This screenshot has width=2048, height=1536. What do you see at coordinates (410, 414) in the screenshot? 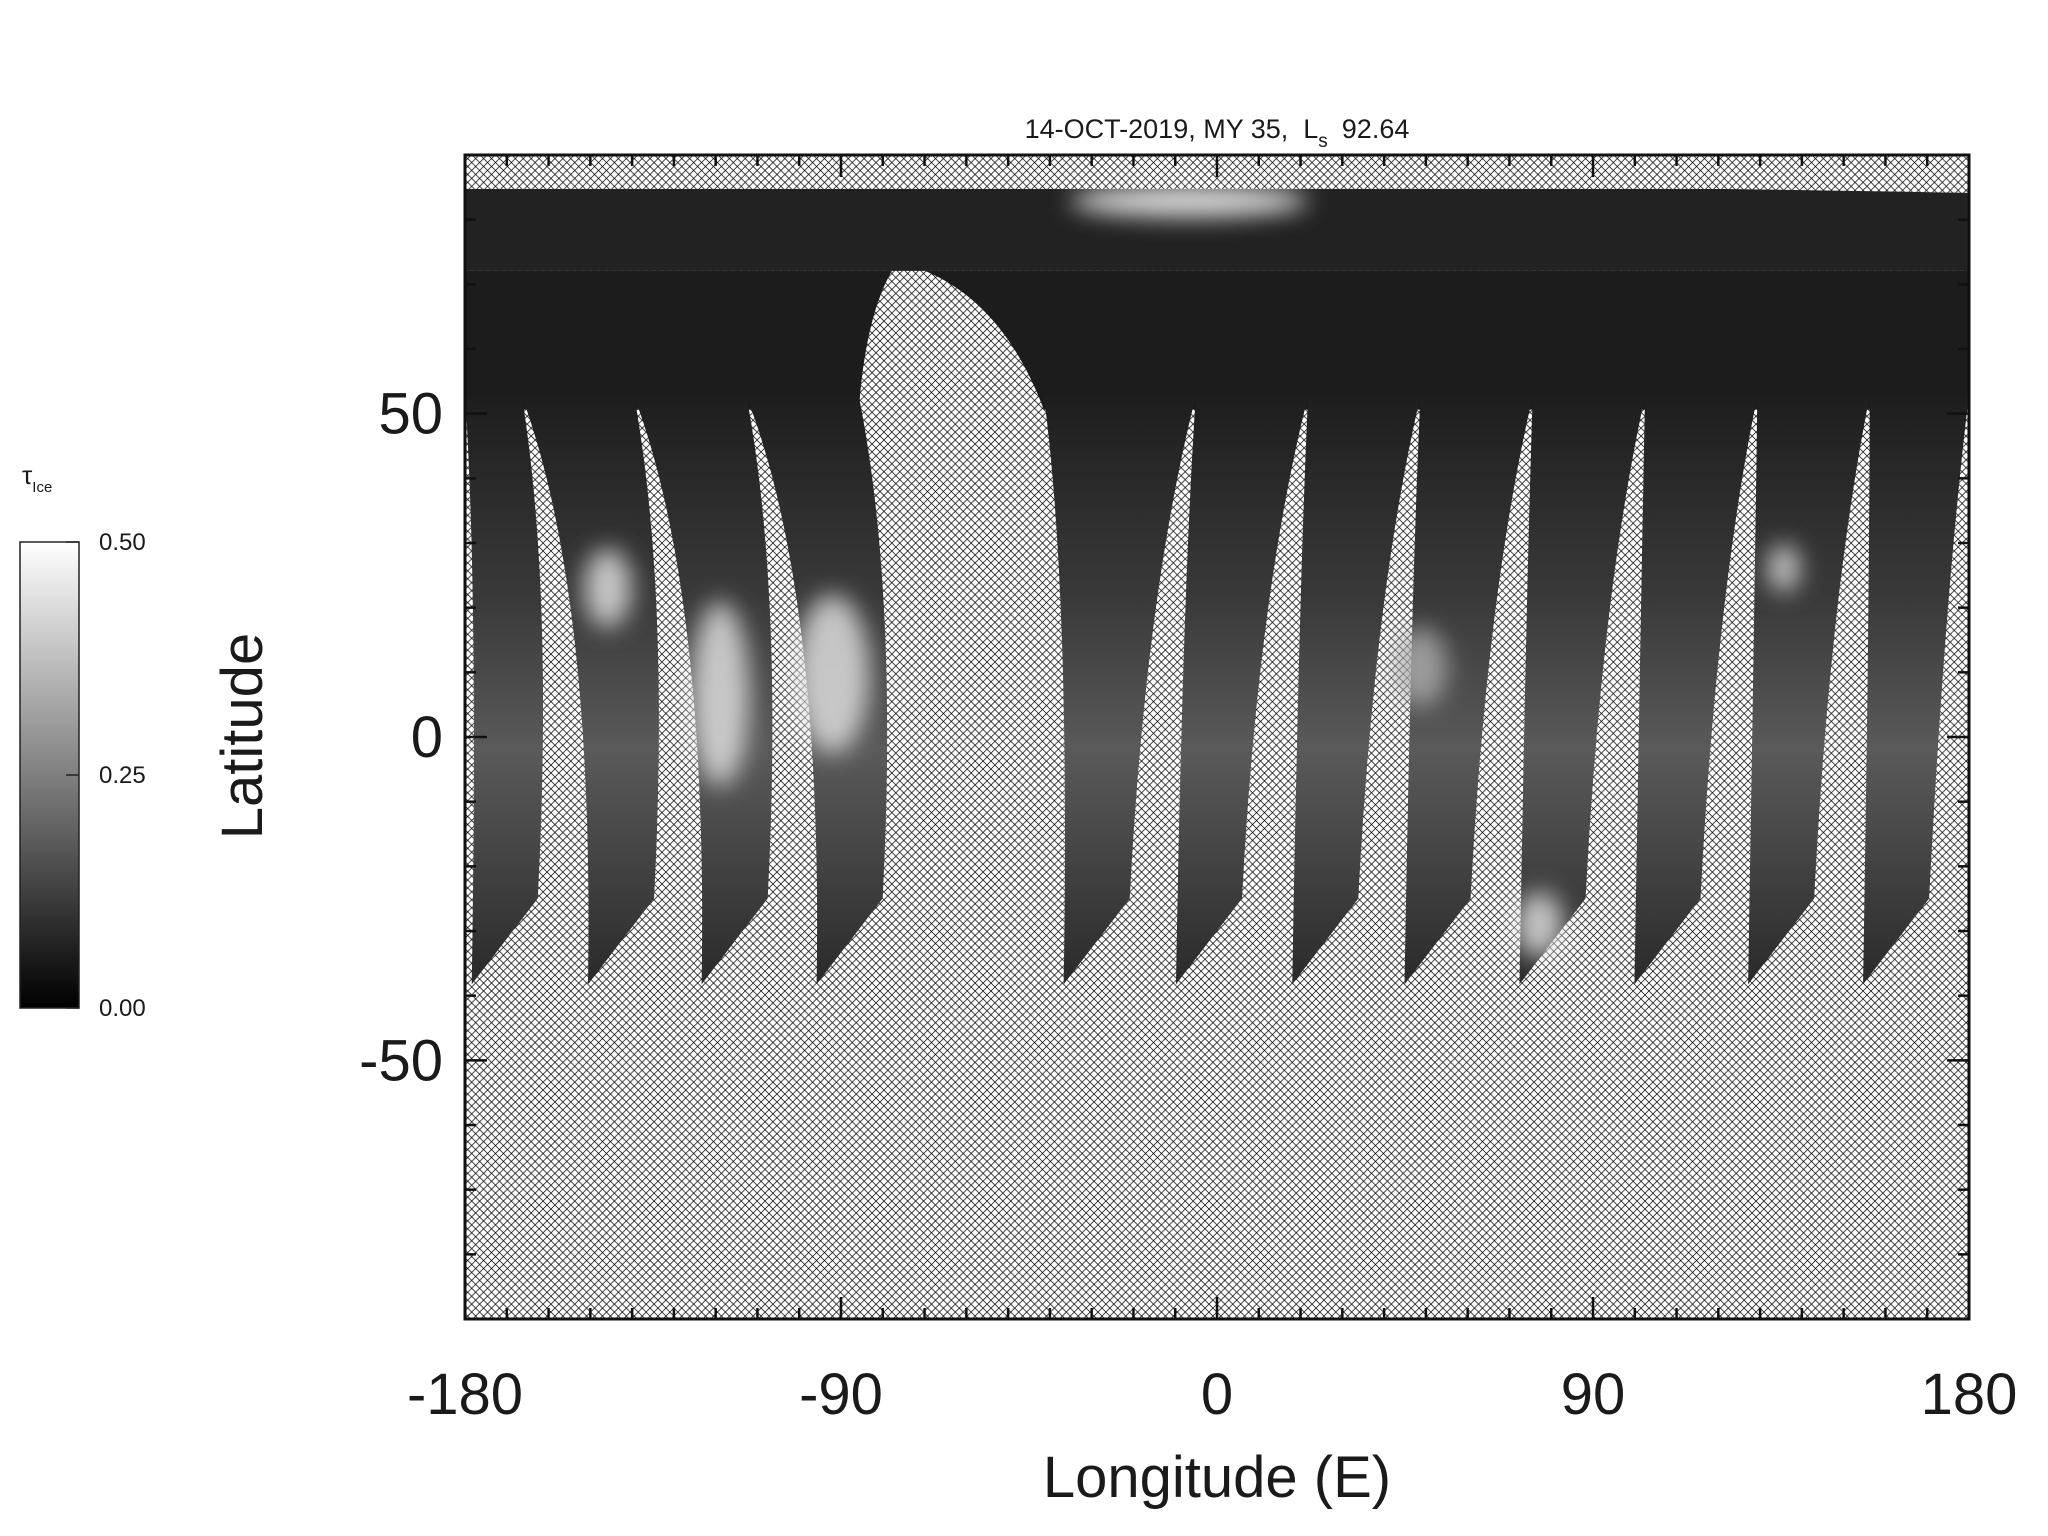
I see `y-tick-label: 50` at bounding box center [410, 414].